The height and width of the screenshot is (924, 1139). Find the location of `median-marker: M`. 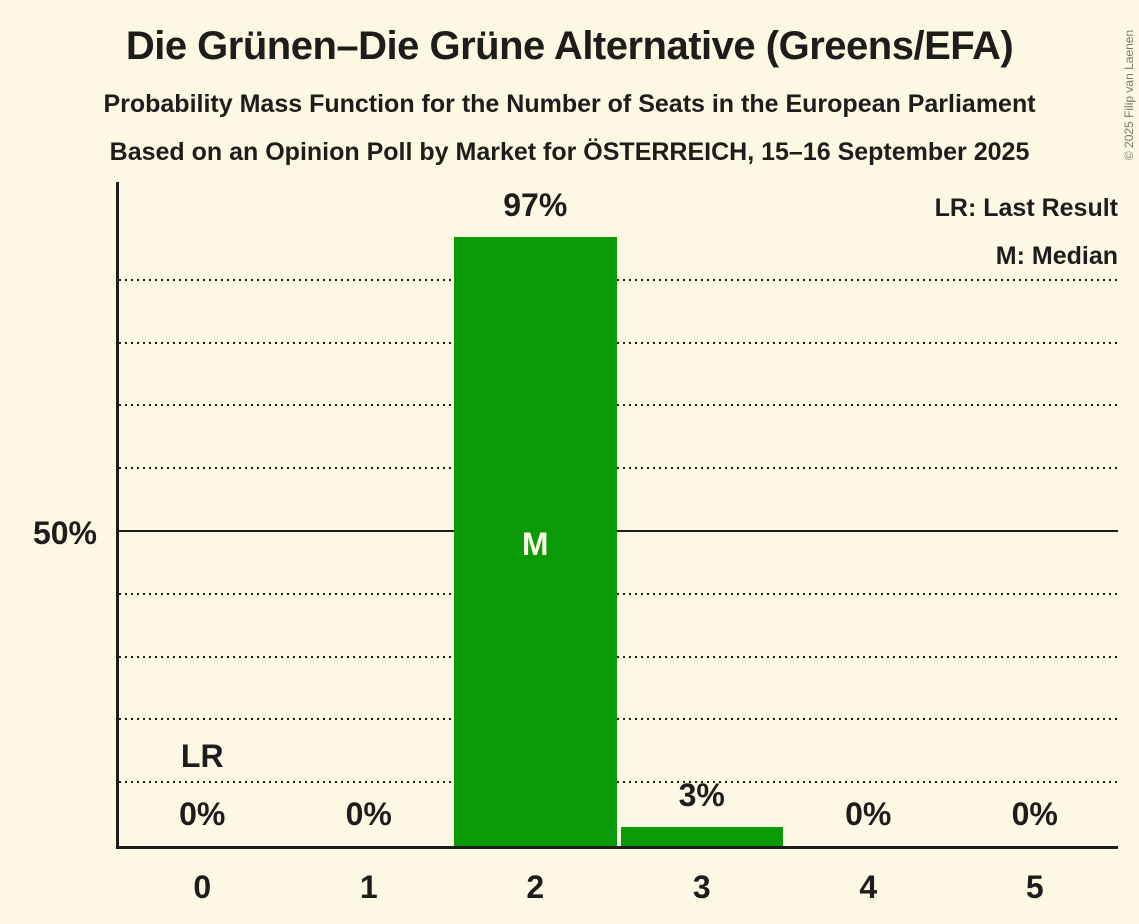

median-marker: M is located at coordinates (535, 544).